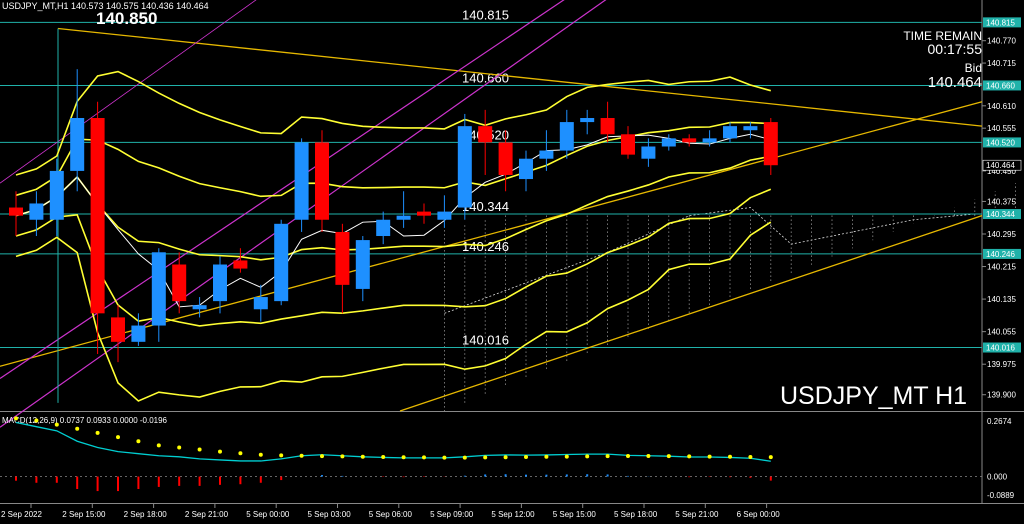 Image resolution: width=1024 pixels, height=524 pixels. Describe the element at coordinates (697, 514) in the screenshot. I see `time-label: 5 Sep 21:00` at that location.